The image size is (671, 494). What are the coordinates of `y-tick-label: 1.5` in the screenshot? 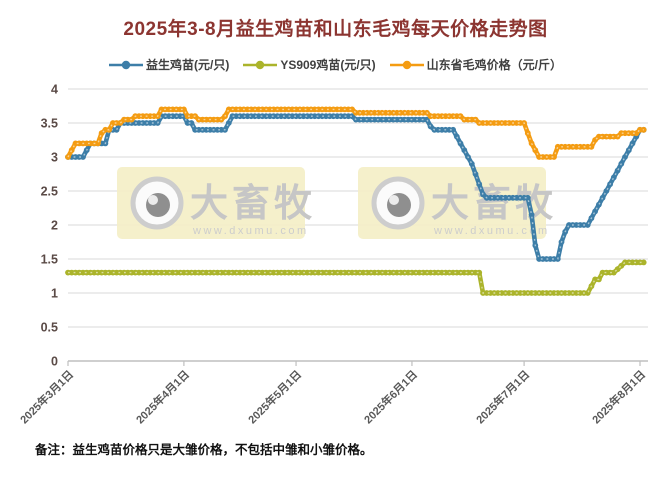 It's located at (49, 260).